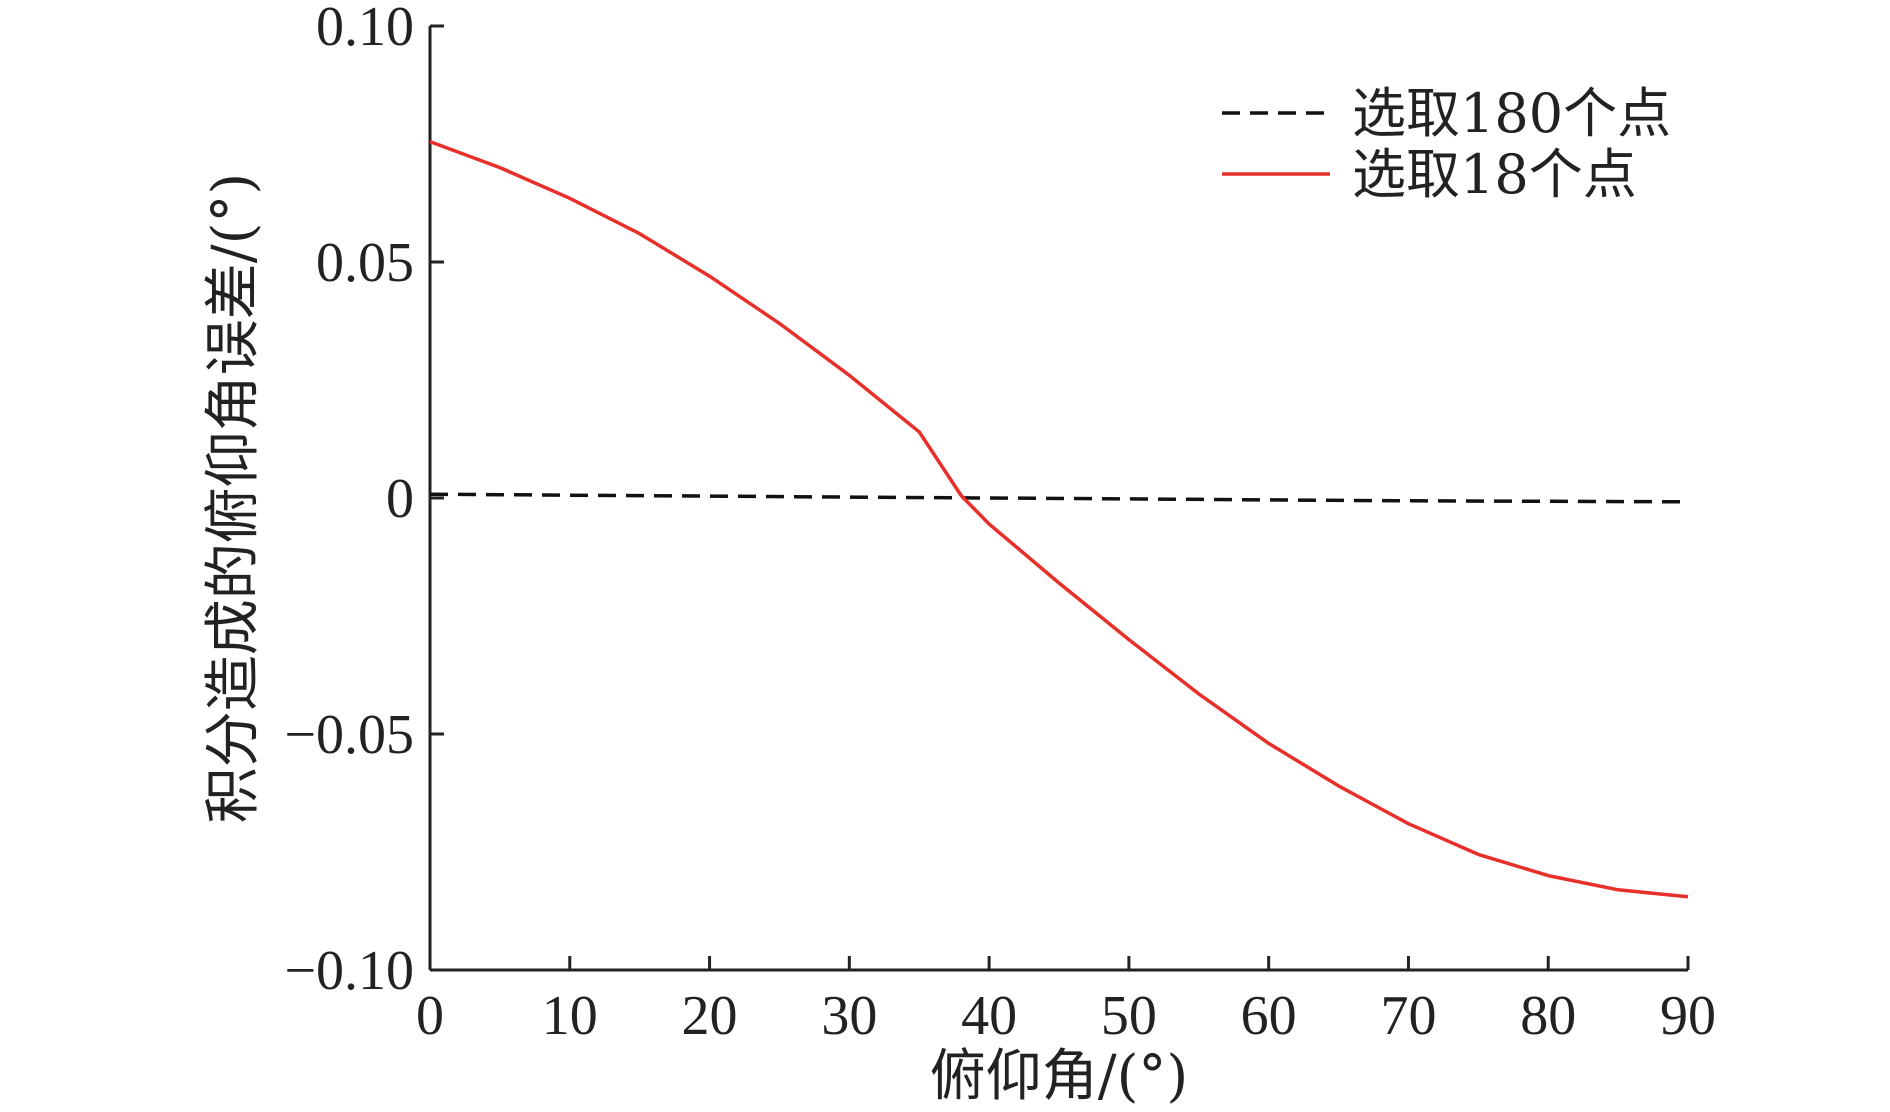 The height and width of the screenshot is (1112, 1890). Describe the element at coordinates (233, 498) in the screenshot. I see `y-axis-title: 积分造成的俯仰角误差/(°)` at that location.